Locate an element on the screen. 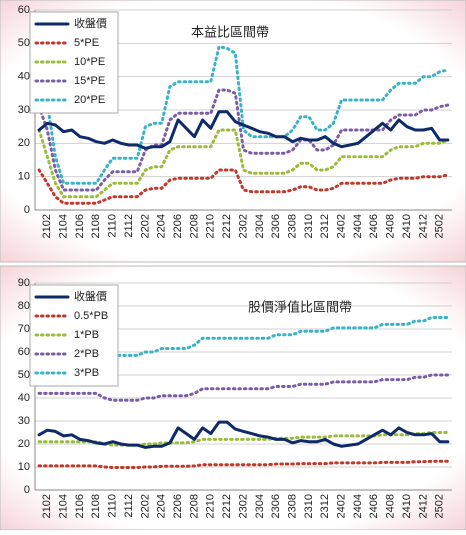 This screenshot has height=535, width=466. legend-label: 3*PB is located at coordinates (86, 373).